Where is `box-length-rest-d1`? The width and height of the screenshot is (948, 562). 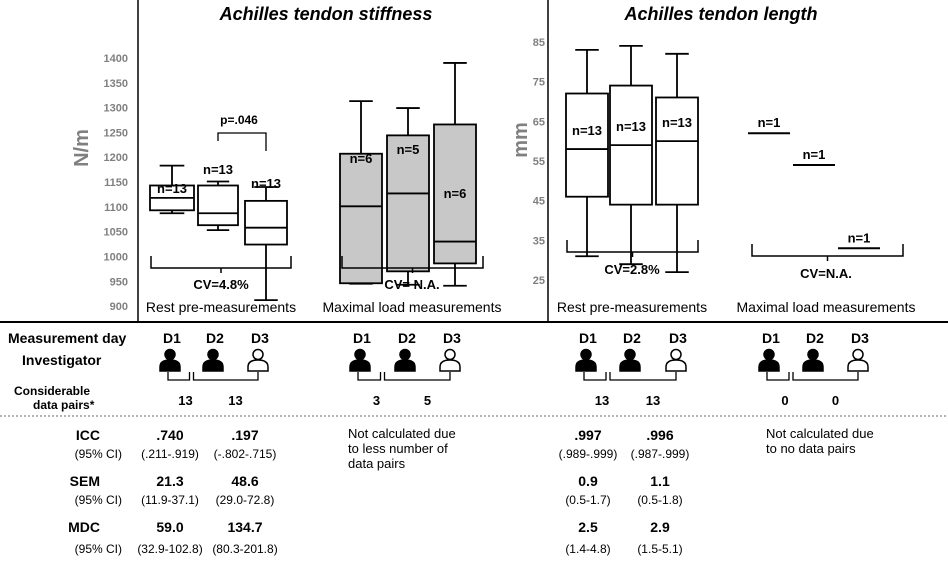 box-length-rest-d1 is located at coordinates (587, 153).